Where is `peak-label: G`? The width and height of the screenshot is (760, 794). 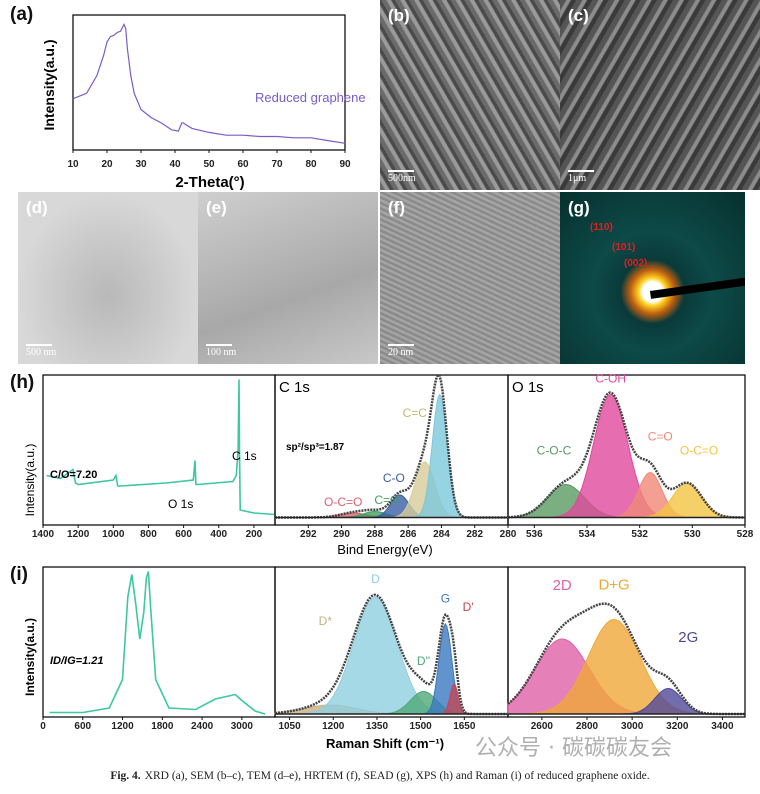 peak-label: G is located at coordinates (445, 599).